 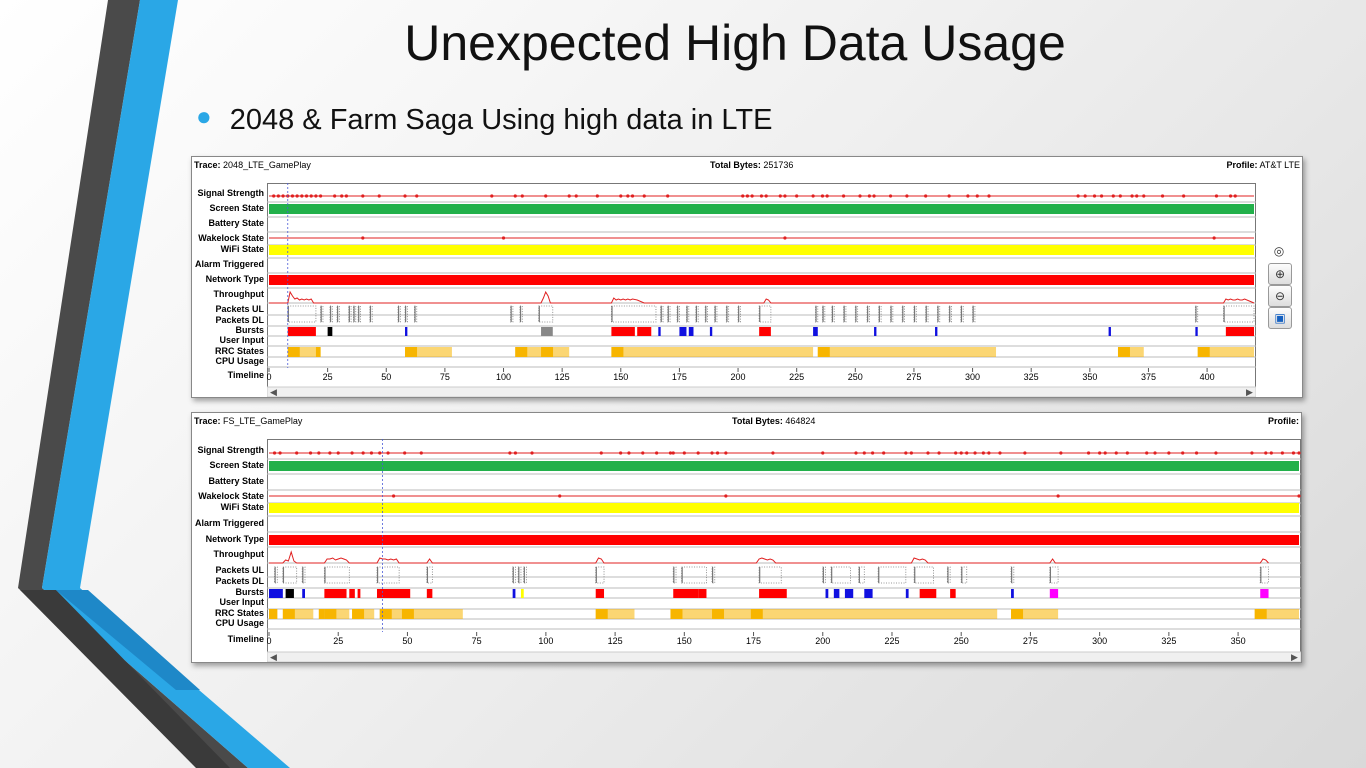 What do you see at coordinates (1280, 274) in the screenshot?
I see `zoom-in-button: ⊕` at bounding box center [1280, 274].